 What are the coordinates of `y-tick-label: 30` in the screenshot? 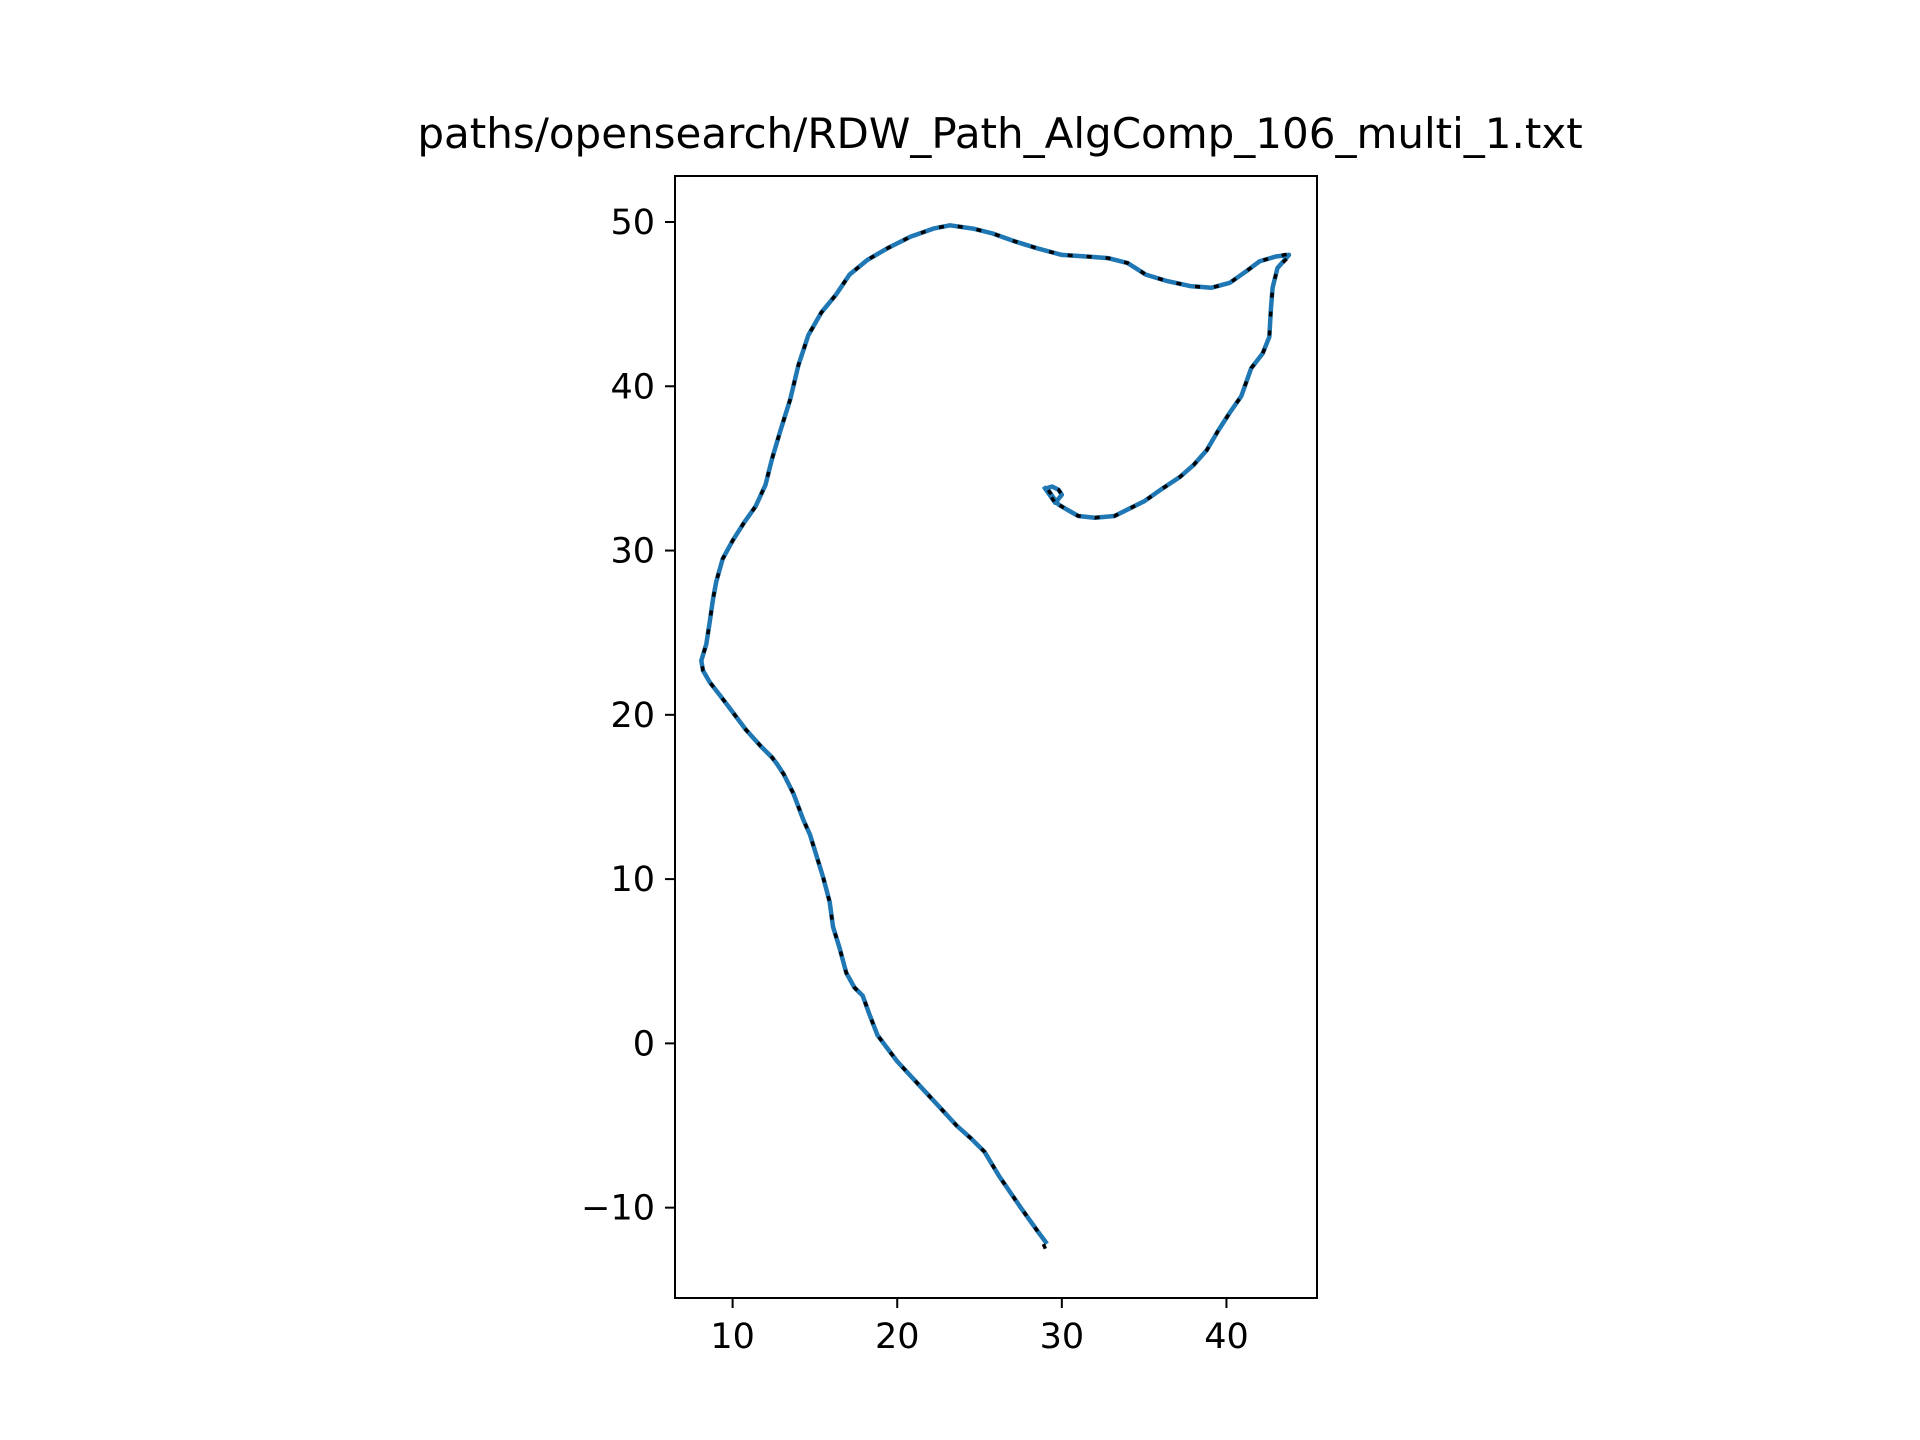 It's located at (632, 552).